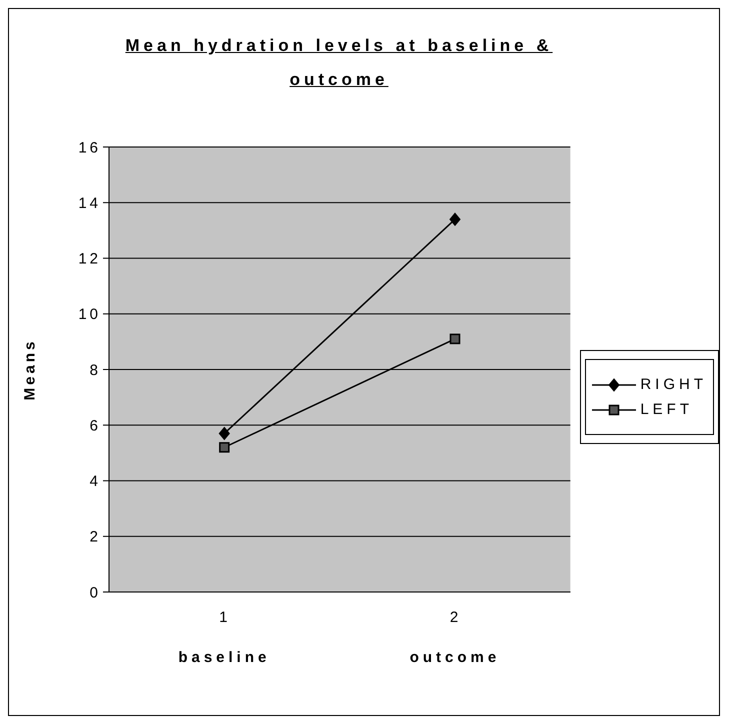 Image resolution: width=730 pixels, height=726 pixels. Describe the element at coordinates (29, 369) in the screenshot. I see `y-axis-title: Means` at that location.